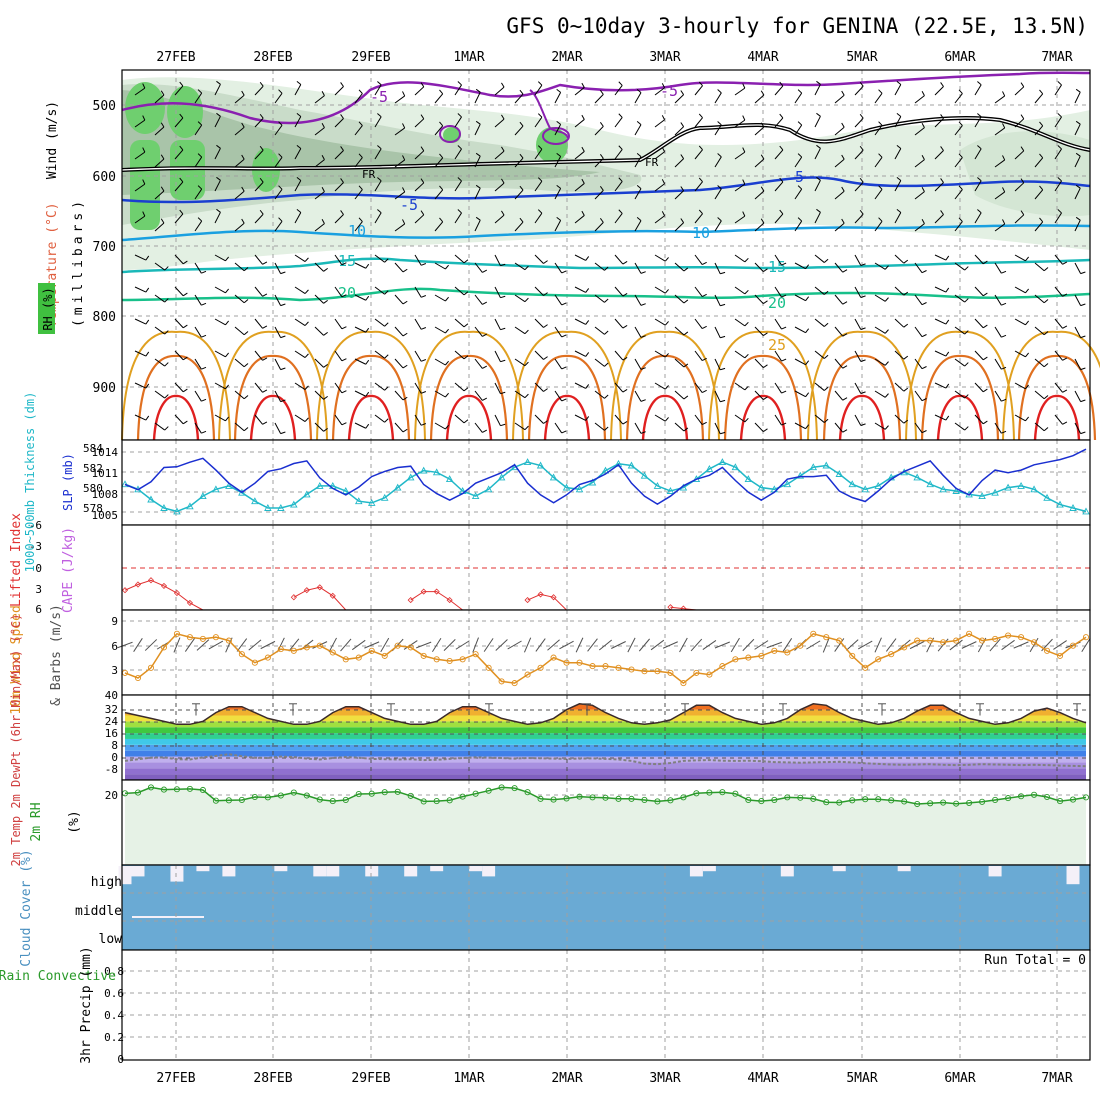 The width and height of the screenshot is (1100, 1100). I want to click on cape-axis-label: CAPE (J/kg), so click(68, 570).